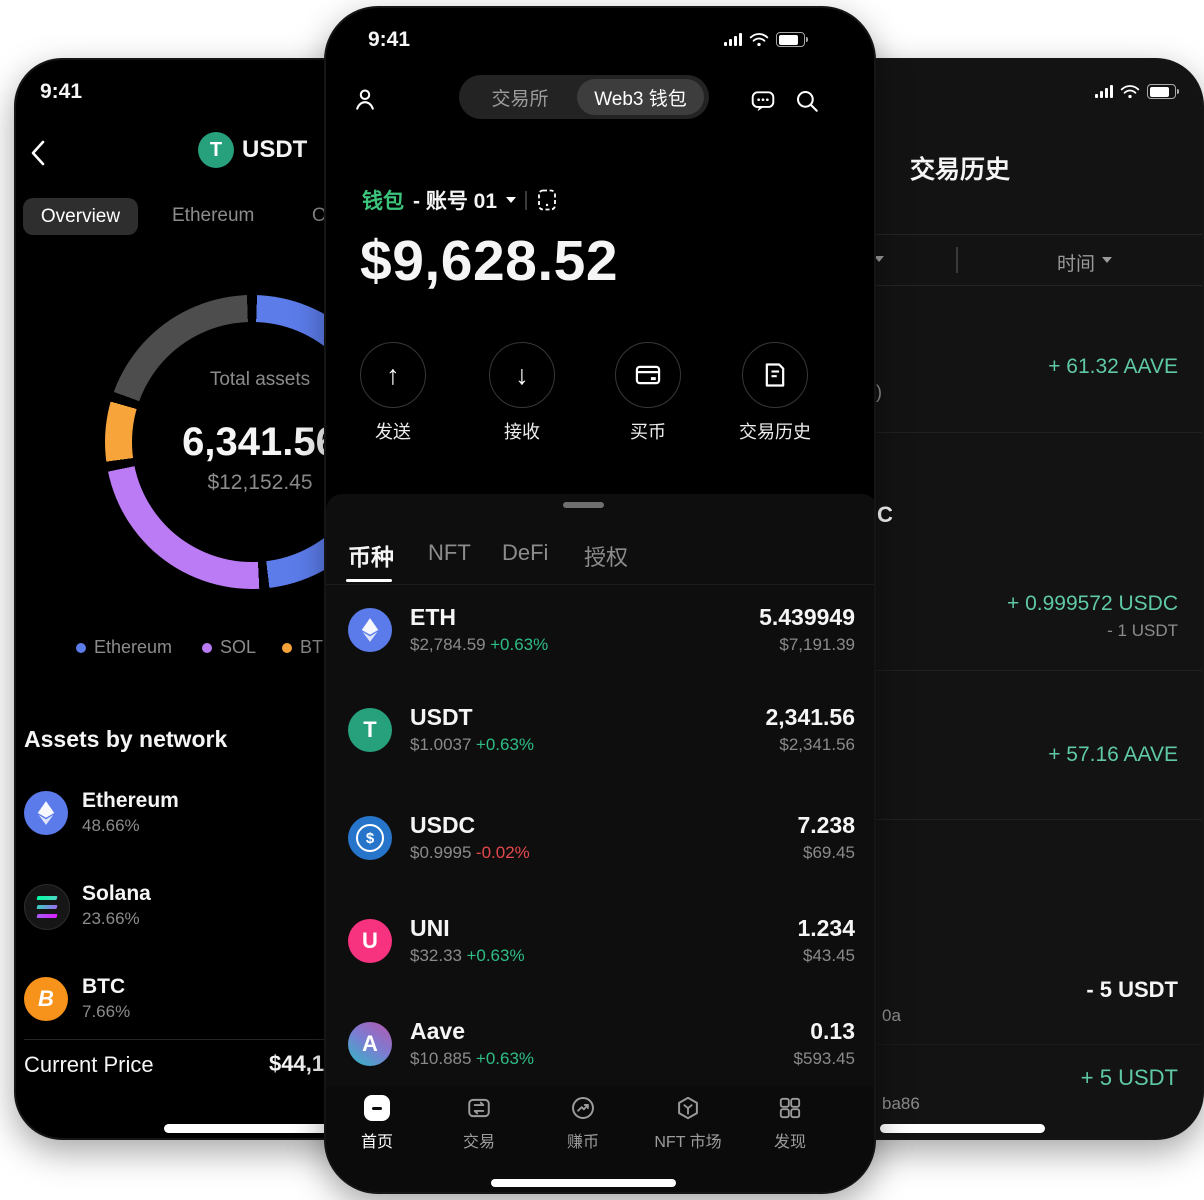  Describe the element at coordinates (763, 101) in the screenshot. I see `chat-icon` at that location.